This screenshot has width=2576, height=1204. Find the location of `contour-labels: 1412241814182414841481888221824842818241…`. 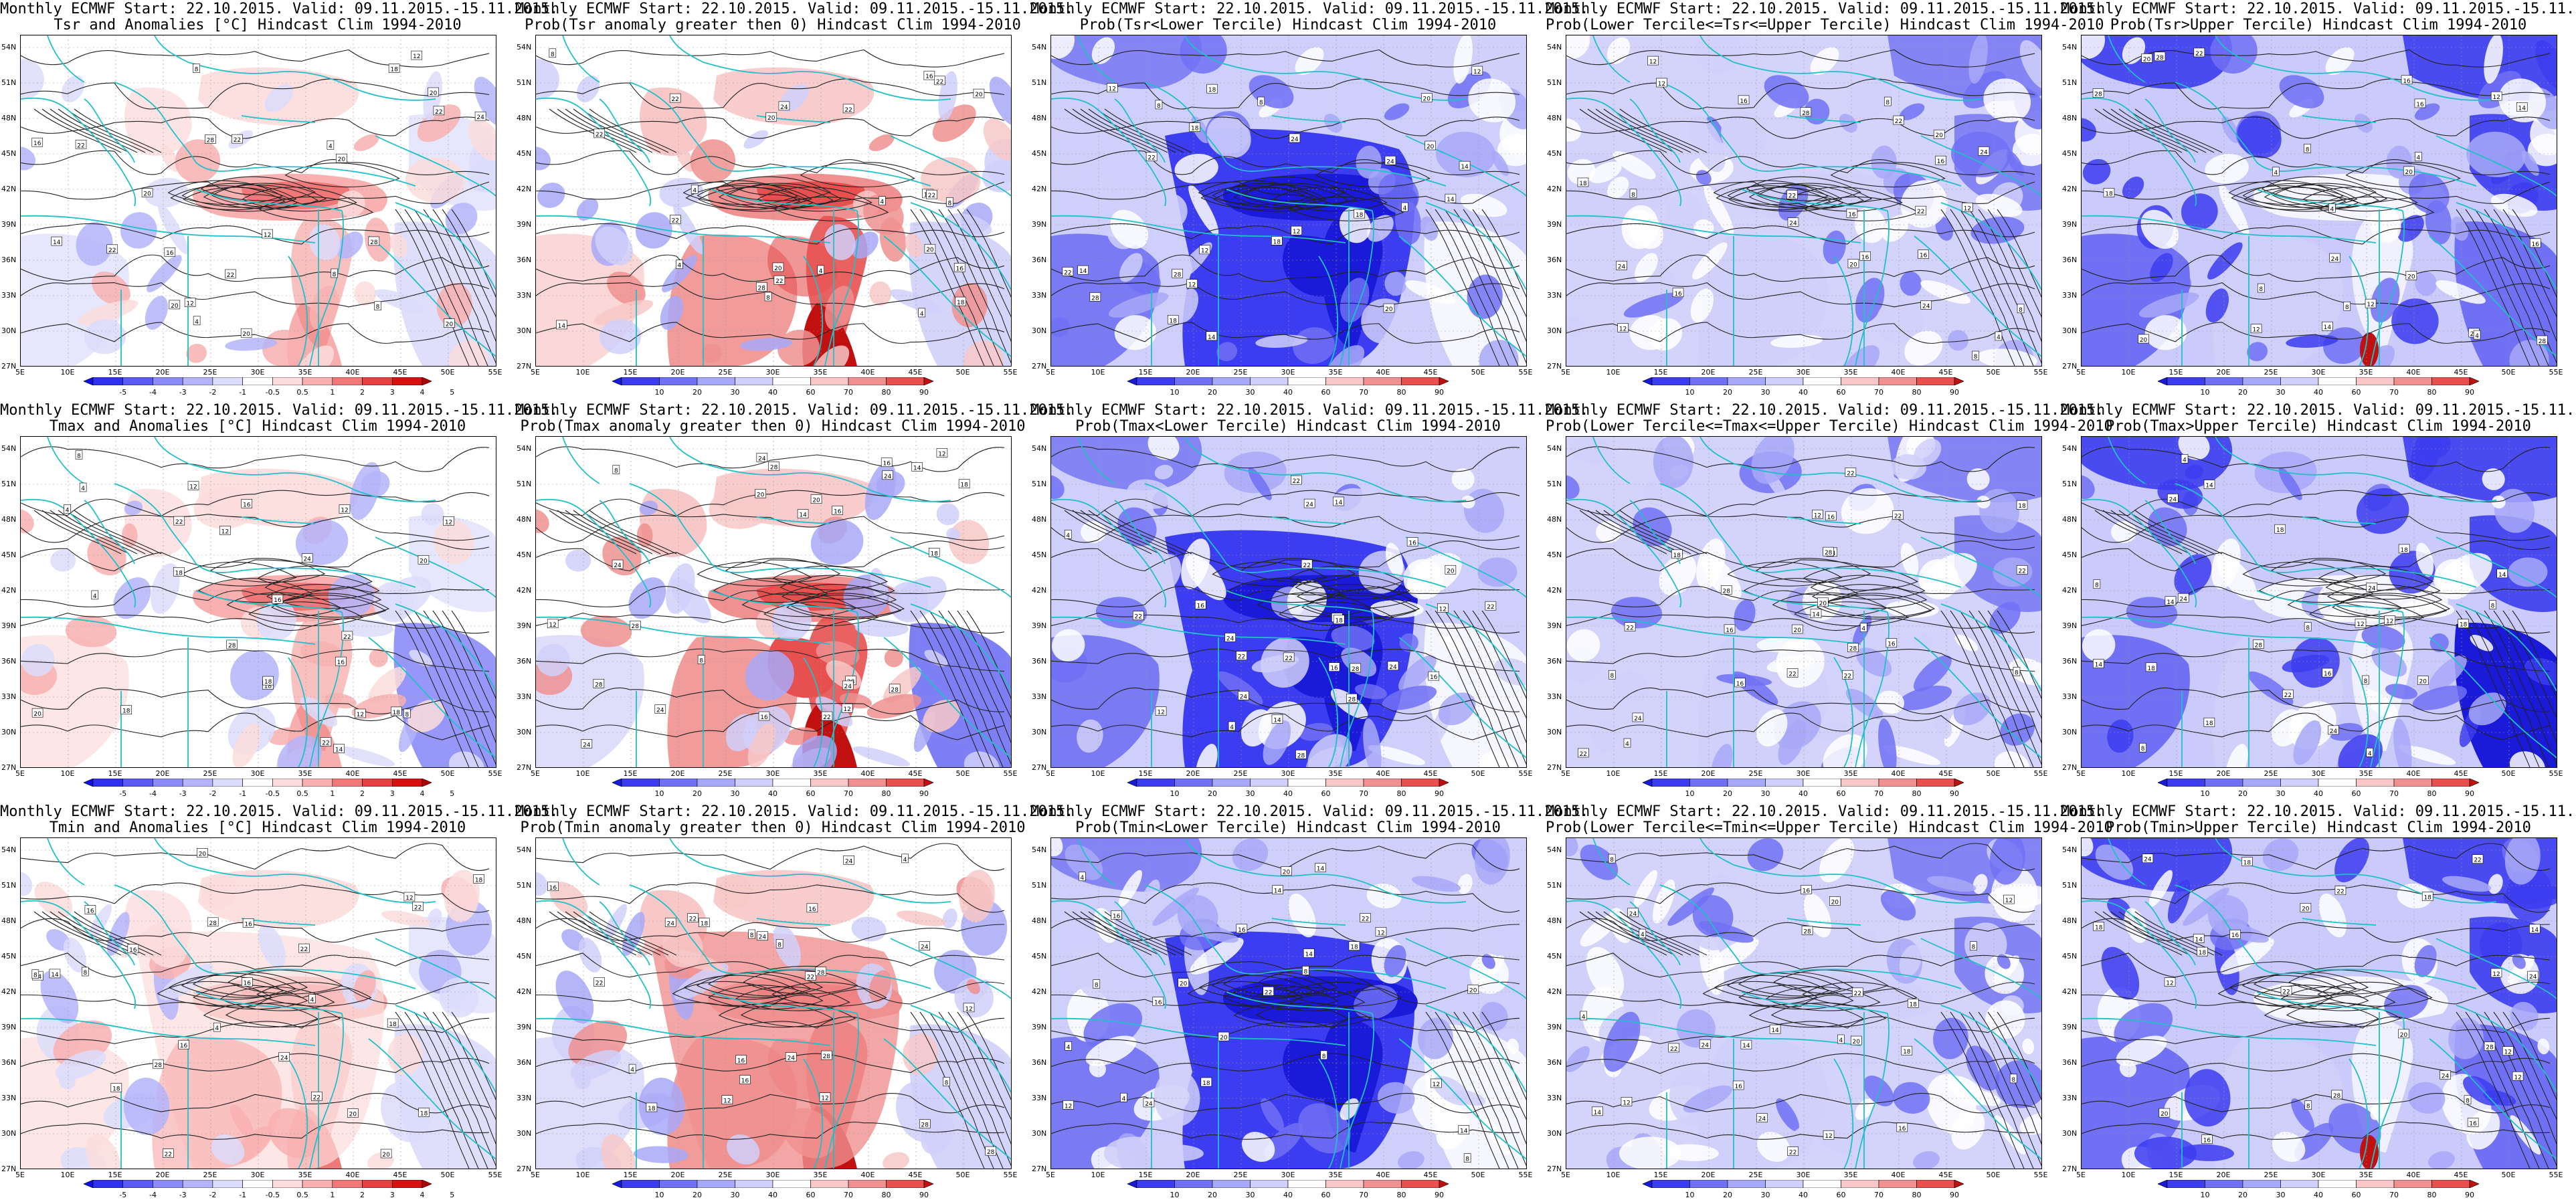

contour-labels: 1412241814182414841481888221824842818241… is located at coordinates (2300, 605).